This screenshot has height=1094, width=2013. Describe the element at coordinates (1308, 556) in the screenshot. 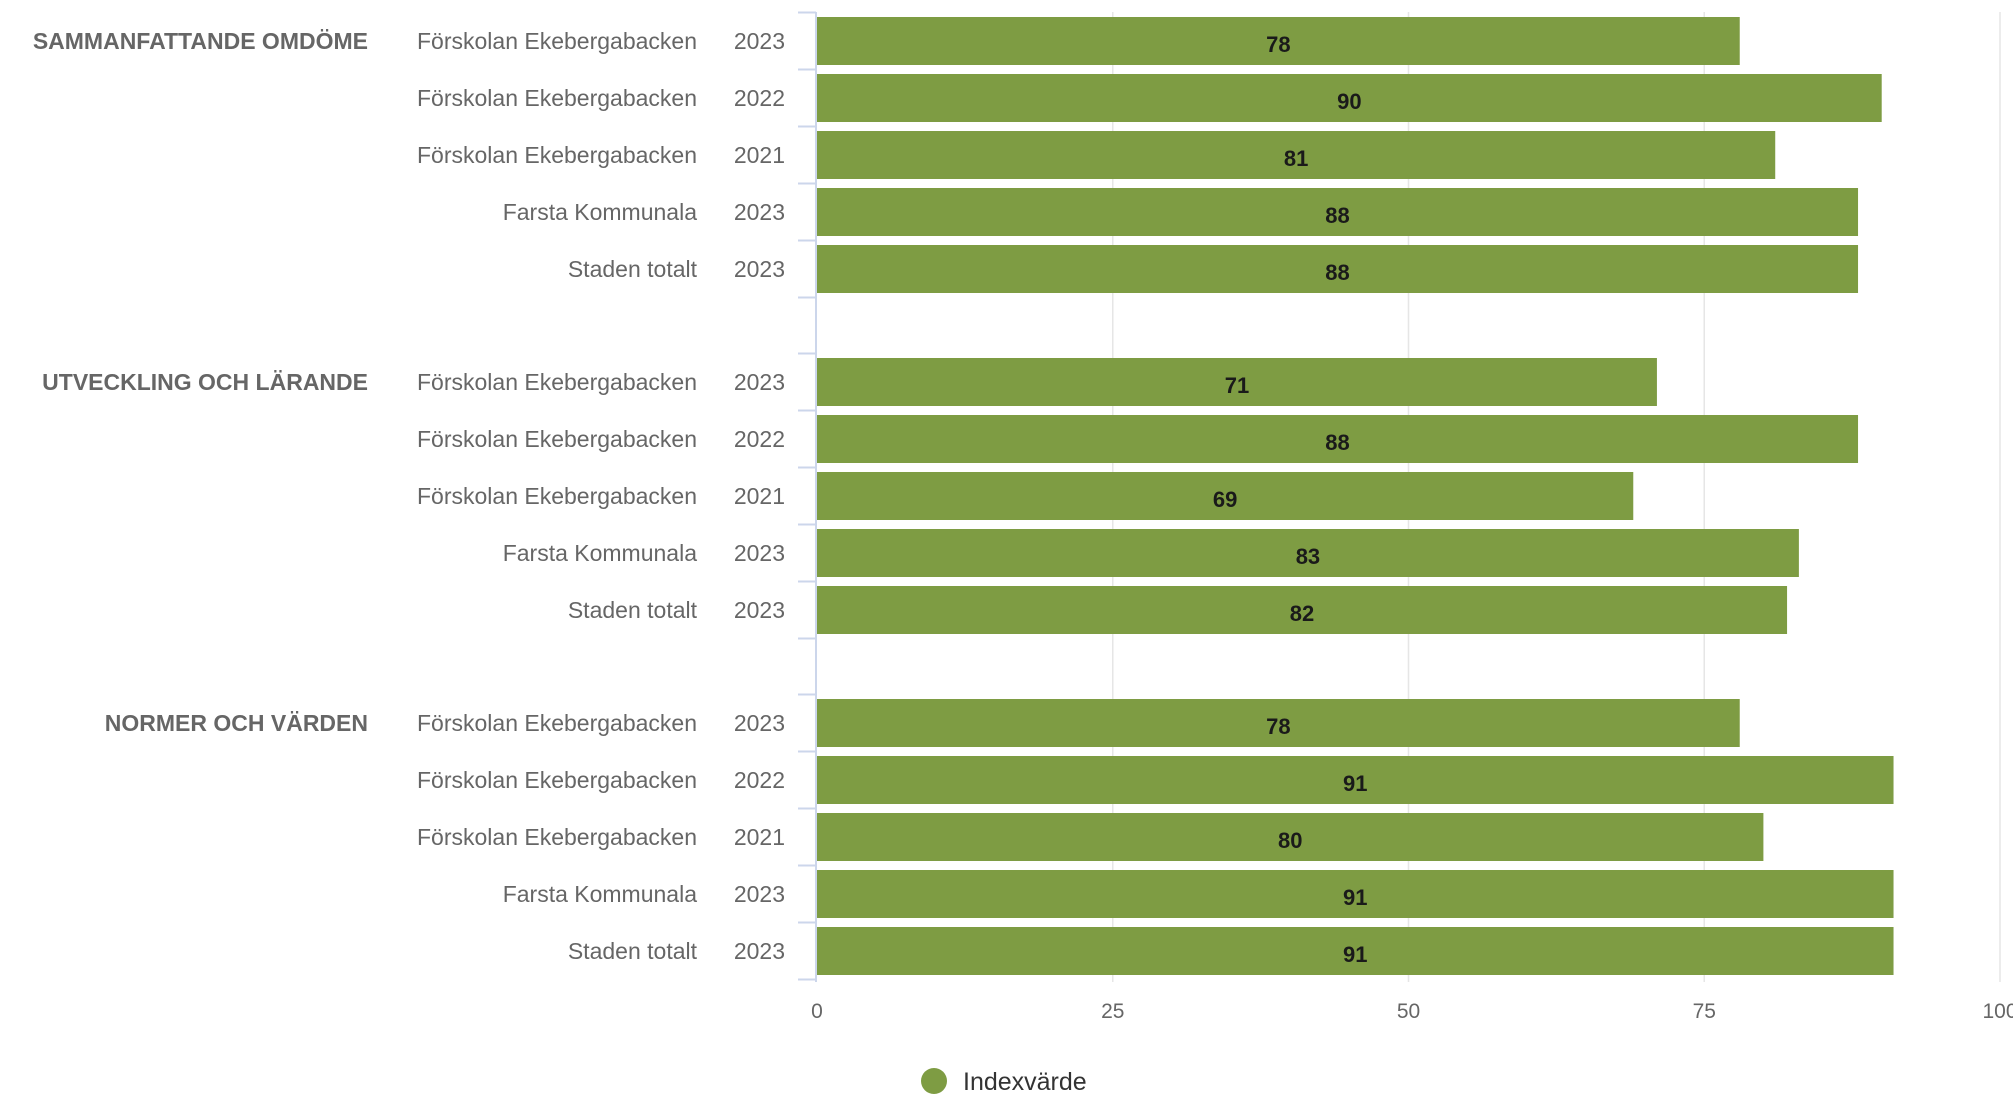

I see `bar-value-label: 83` at that location.